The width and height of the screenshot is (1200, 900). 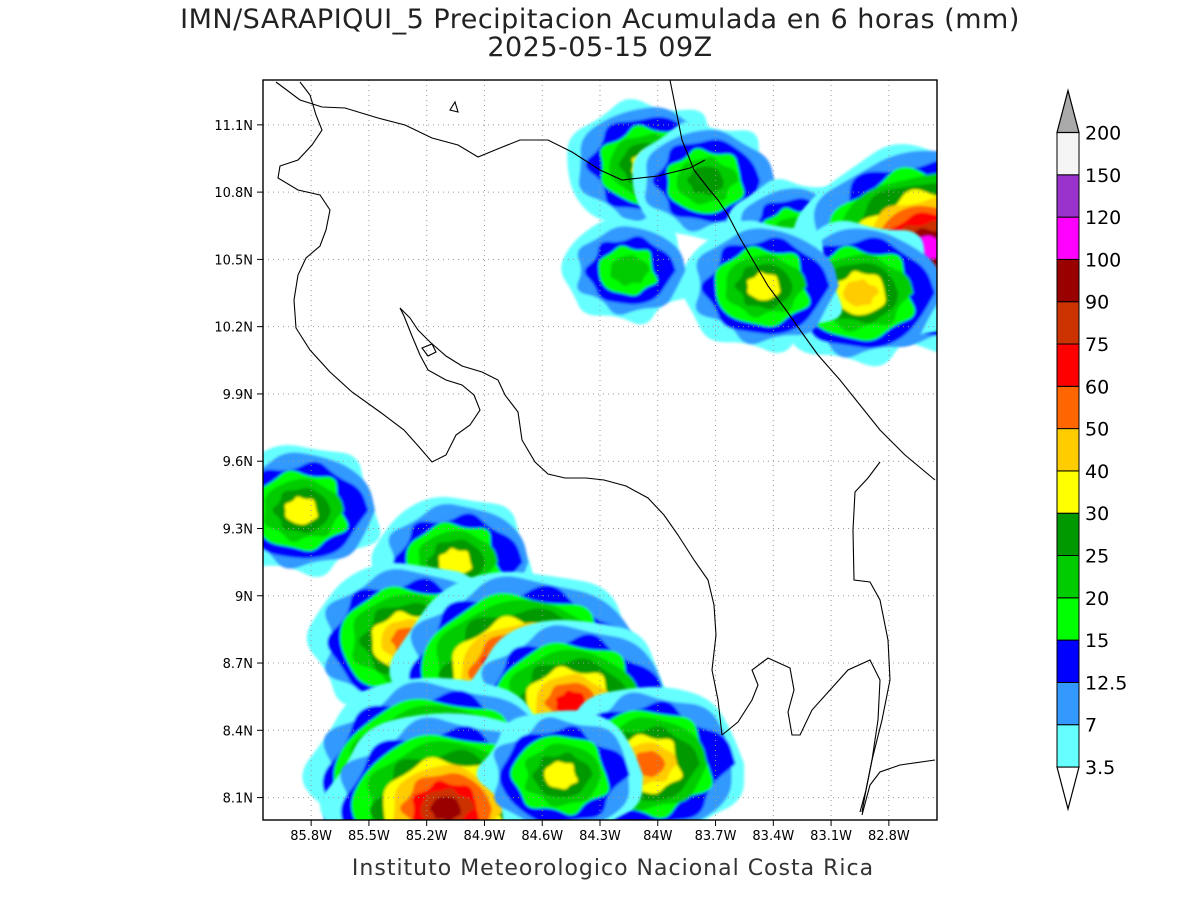 What do you see at coordinates (244, 597) in the screenshot?
I see `lat-tick-label: 9N` at bounding box center [244, 597].